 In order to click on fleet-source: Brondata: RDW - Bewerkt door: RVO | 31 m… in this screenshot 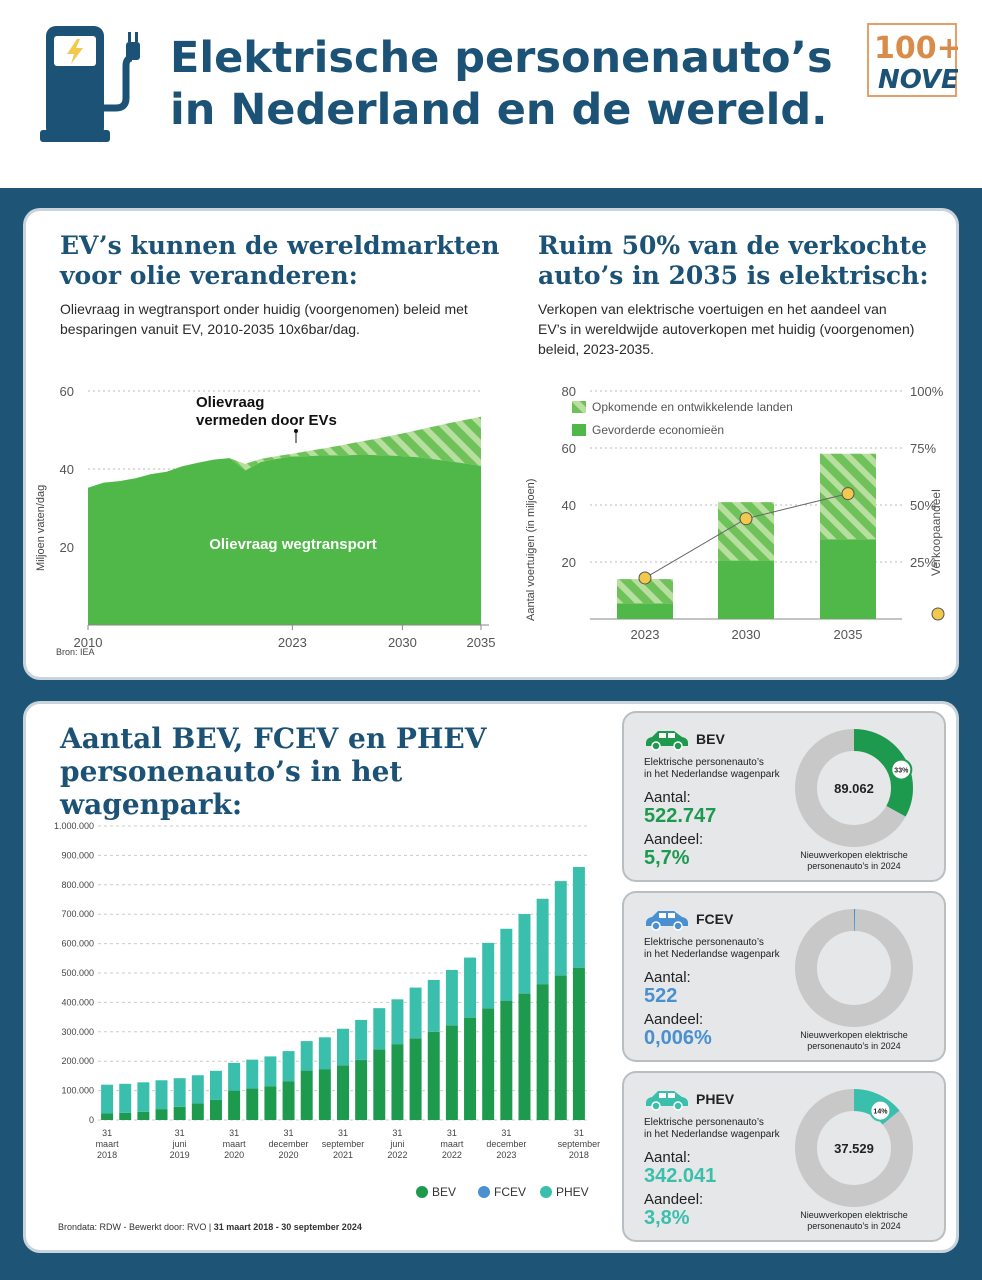, I will do `click(210, 1227)`.